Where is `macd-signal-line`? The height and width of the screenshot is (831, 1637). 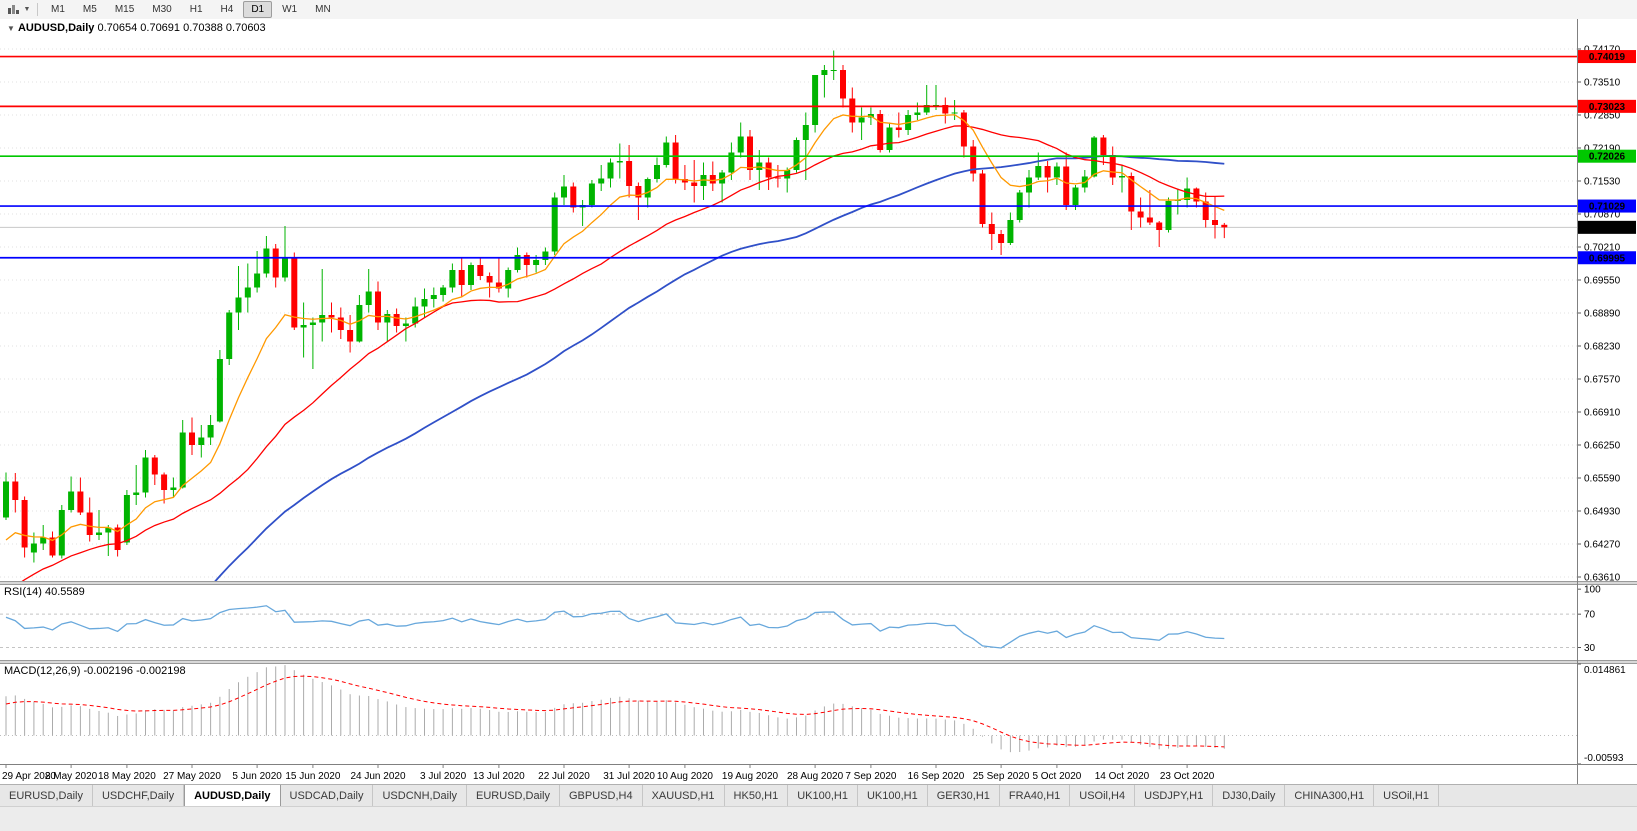 macd-signal-line is located at coordinates (615, 711).